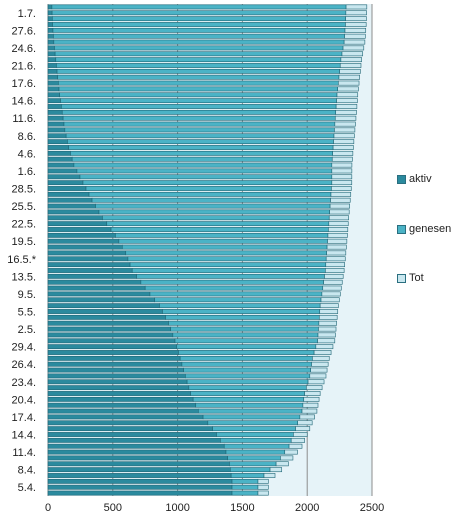 Image resolution: width=461 pixels, height=517 pixels. What do you see at coordinates (24, 67) in the screenshot?
I see `y-tick-label: 21.6.` at bounding box center [24, 67].